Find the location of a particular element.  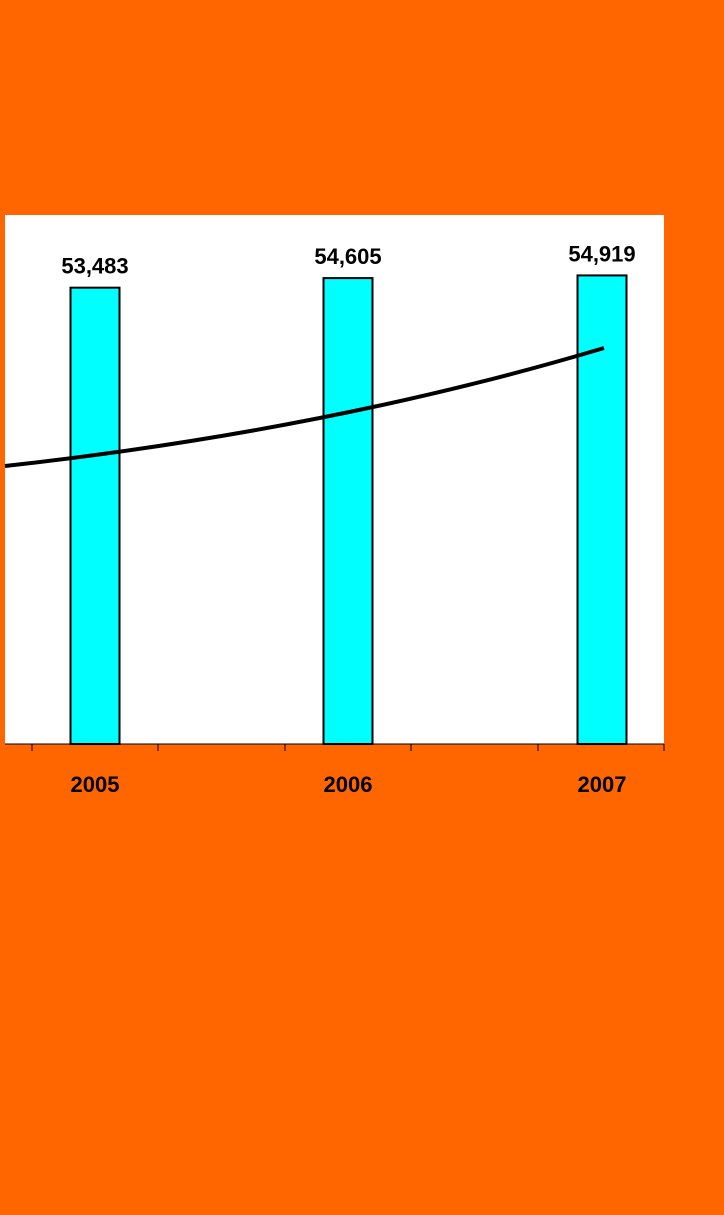

bar-2005 is located at coordinates (95, 515).